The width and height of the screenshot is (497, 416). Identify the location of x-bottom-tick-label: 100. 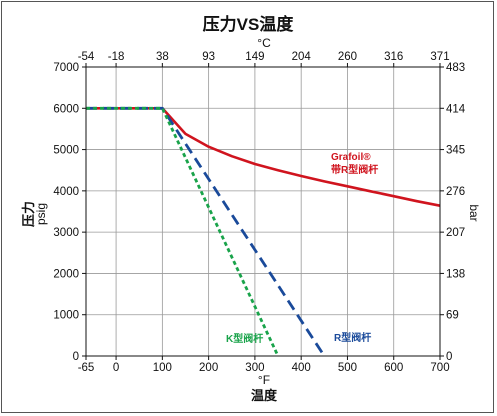
(162, 368).